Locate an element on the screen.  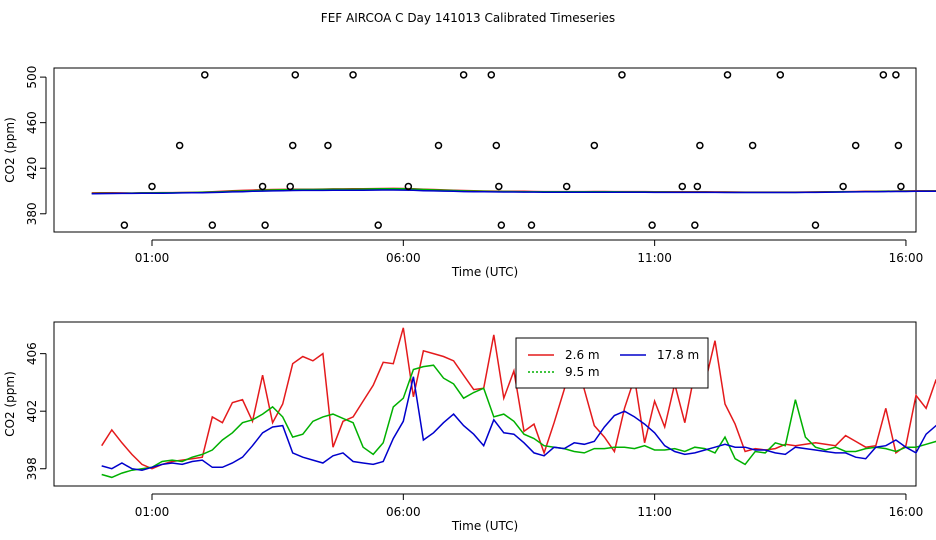
series-line-17-8-m is located at coordinates (513, 192).